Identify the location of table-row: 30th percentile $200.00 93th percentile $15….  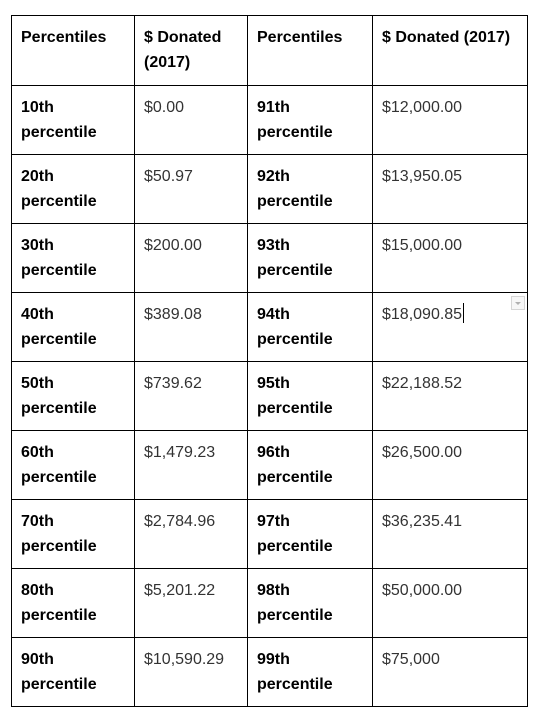
(269, 258).